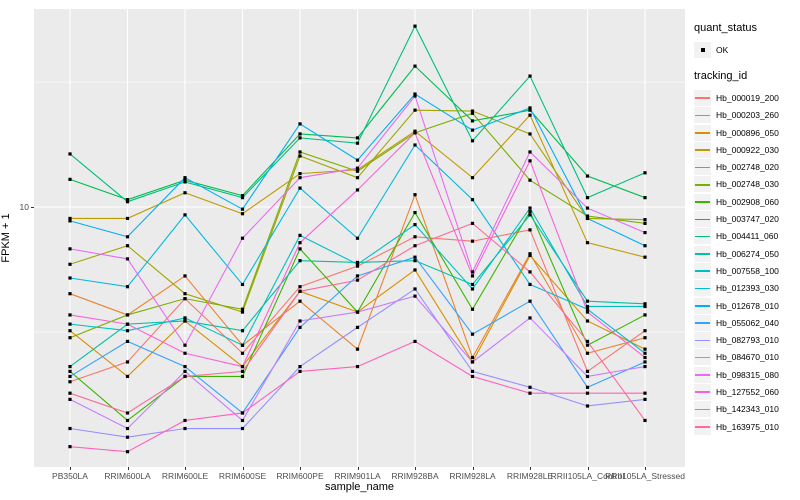 The height and width of the screenshot is (500, 800). Describe the element at coordinates (747, 236) in the screenshot. I see `legend-item-label: Hb_004411_060` at that location.